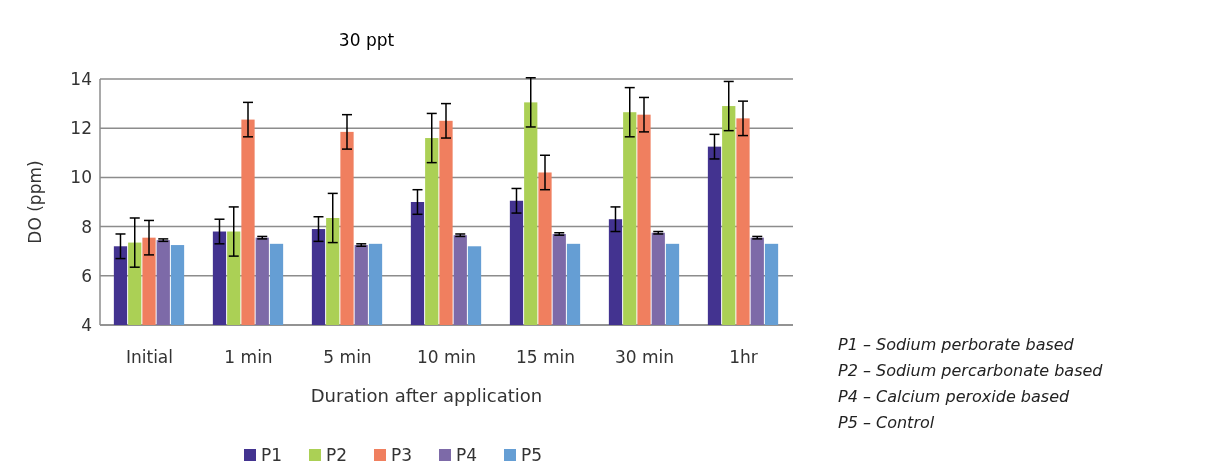  I want to click on legend-label: P5, so click(532, 453).